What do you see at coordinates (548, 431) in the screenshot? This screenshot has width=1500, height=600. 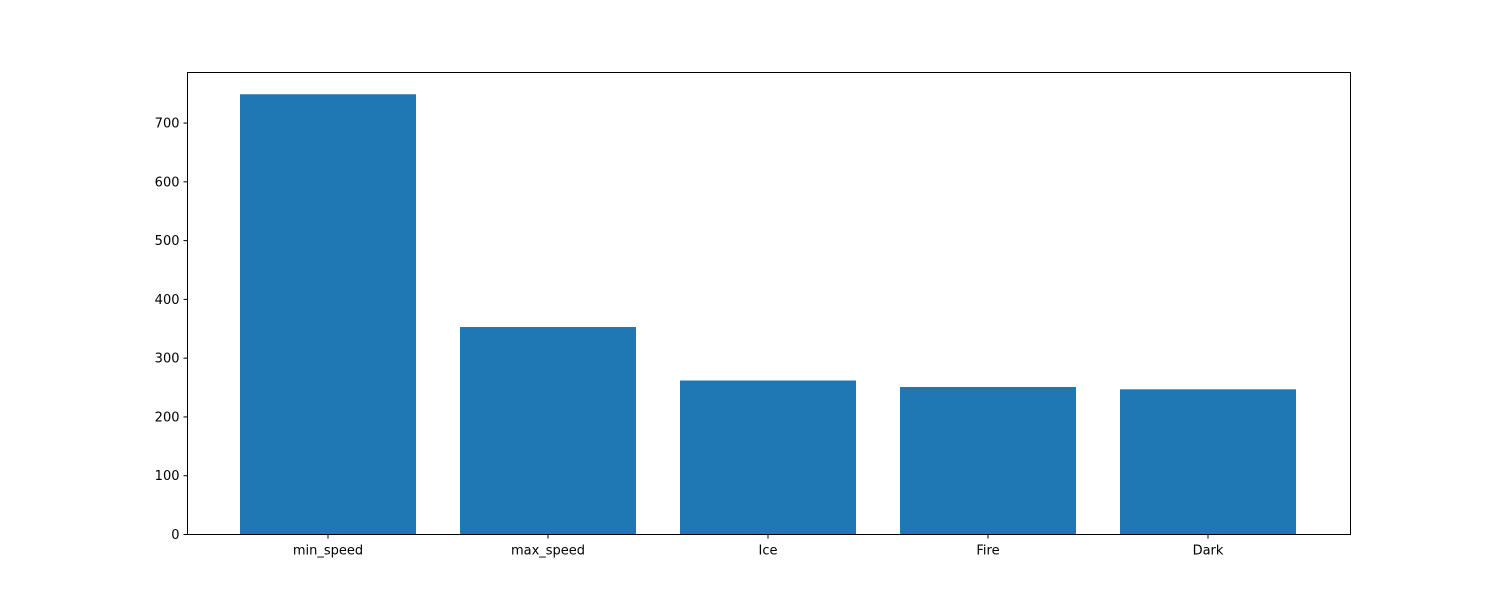 I see `bar-max-speed` at bounding box center [548, 431].